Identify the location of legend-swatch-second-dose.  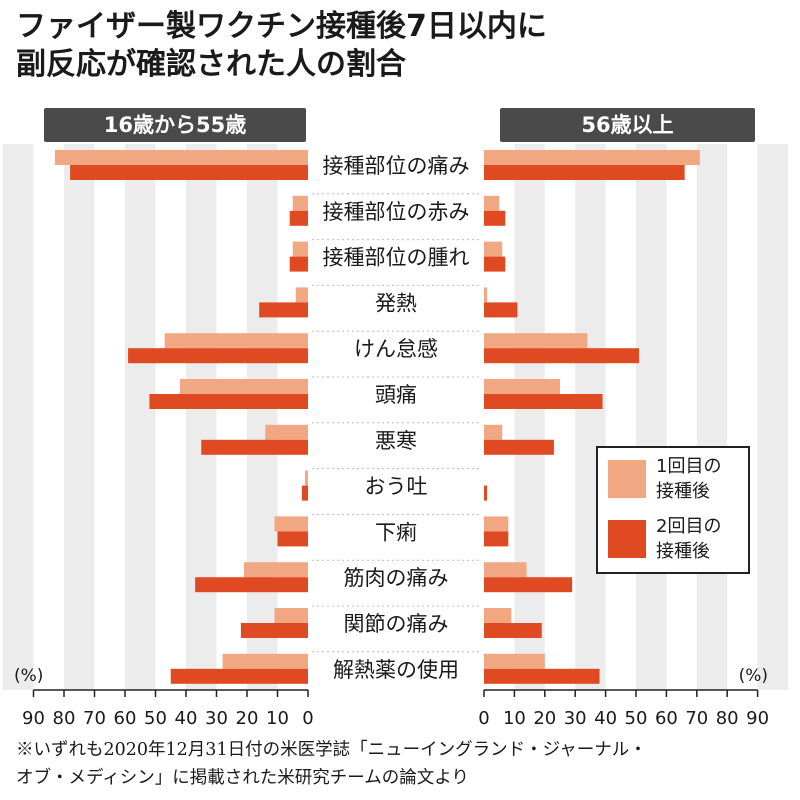
(627, 539).